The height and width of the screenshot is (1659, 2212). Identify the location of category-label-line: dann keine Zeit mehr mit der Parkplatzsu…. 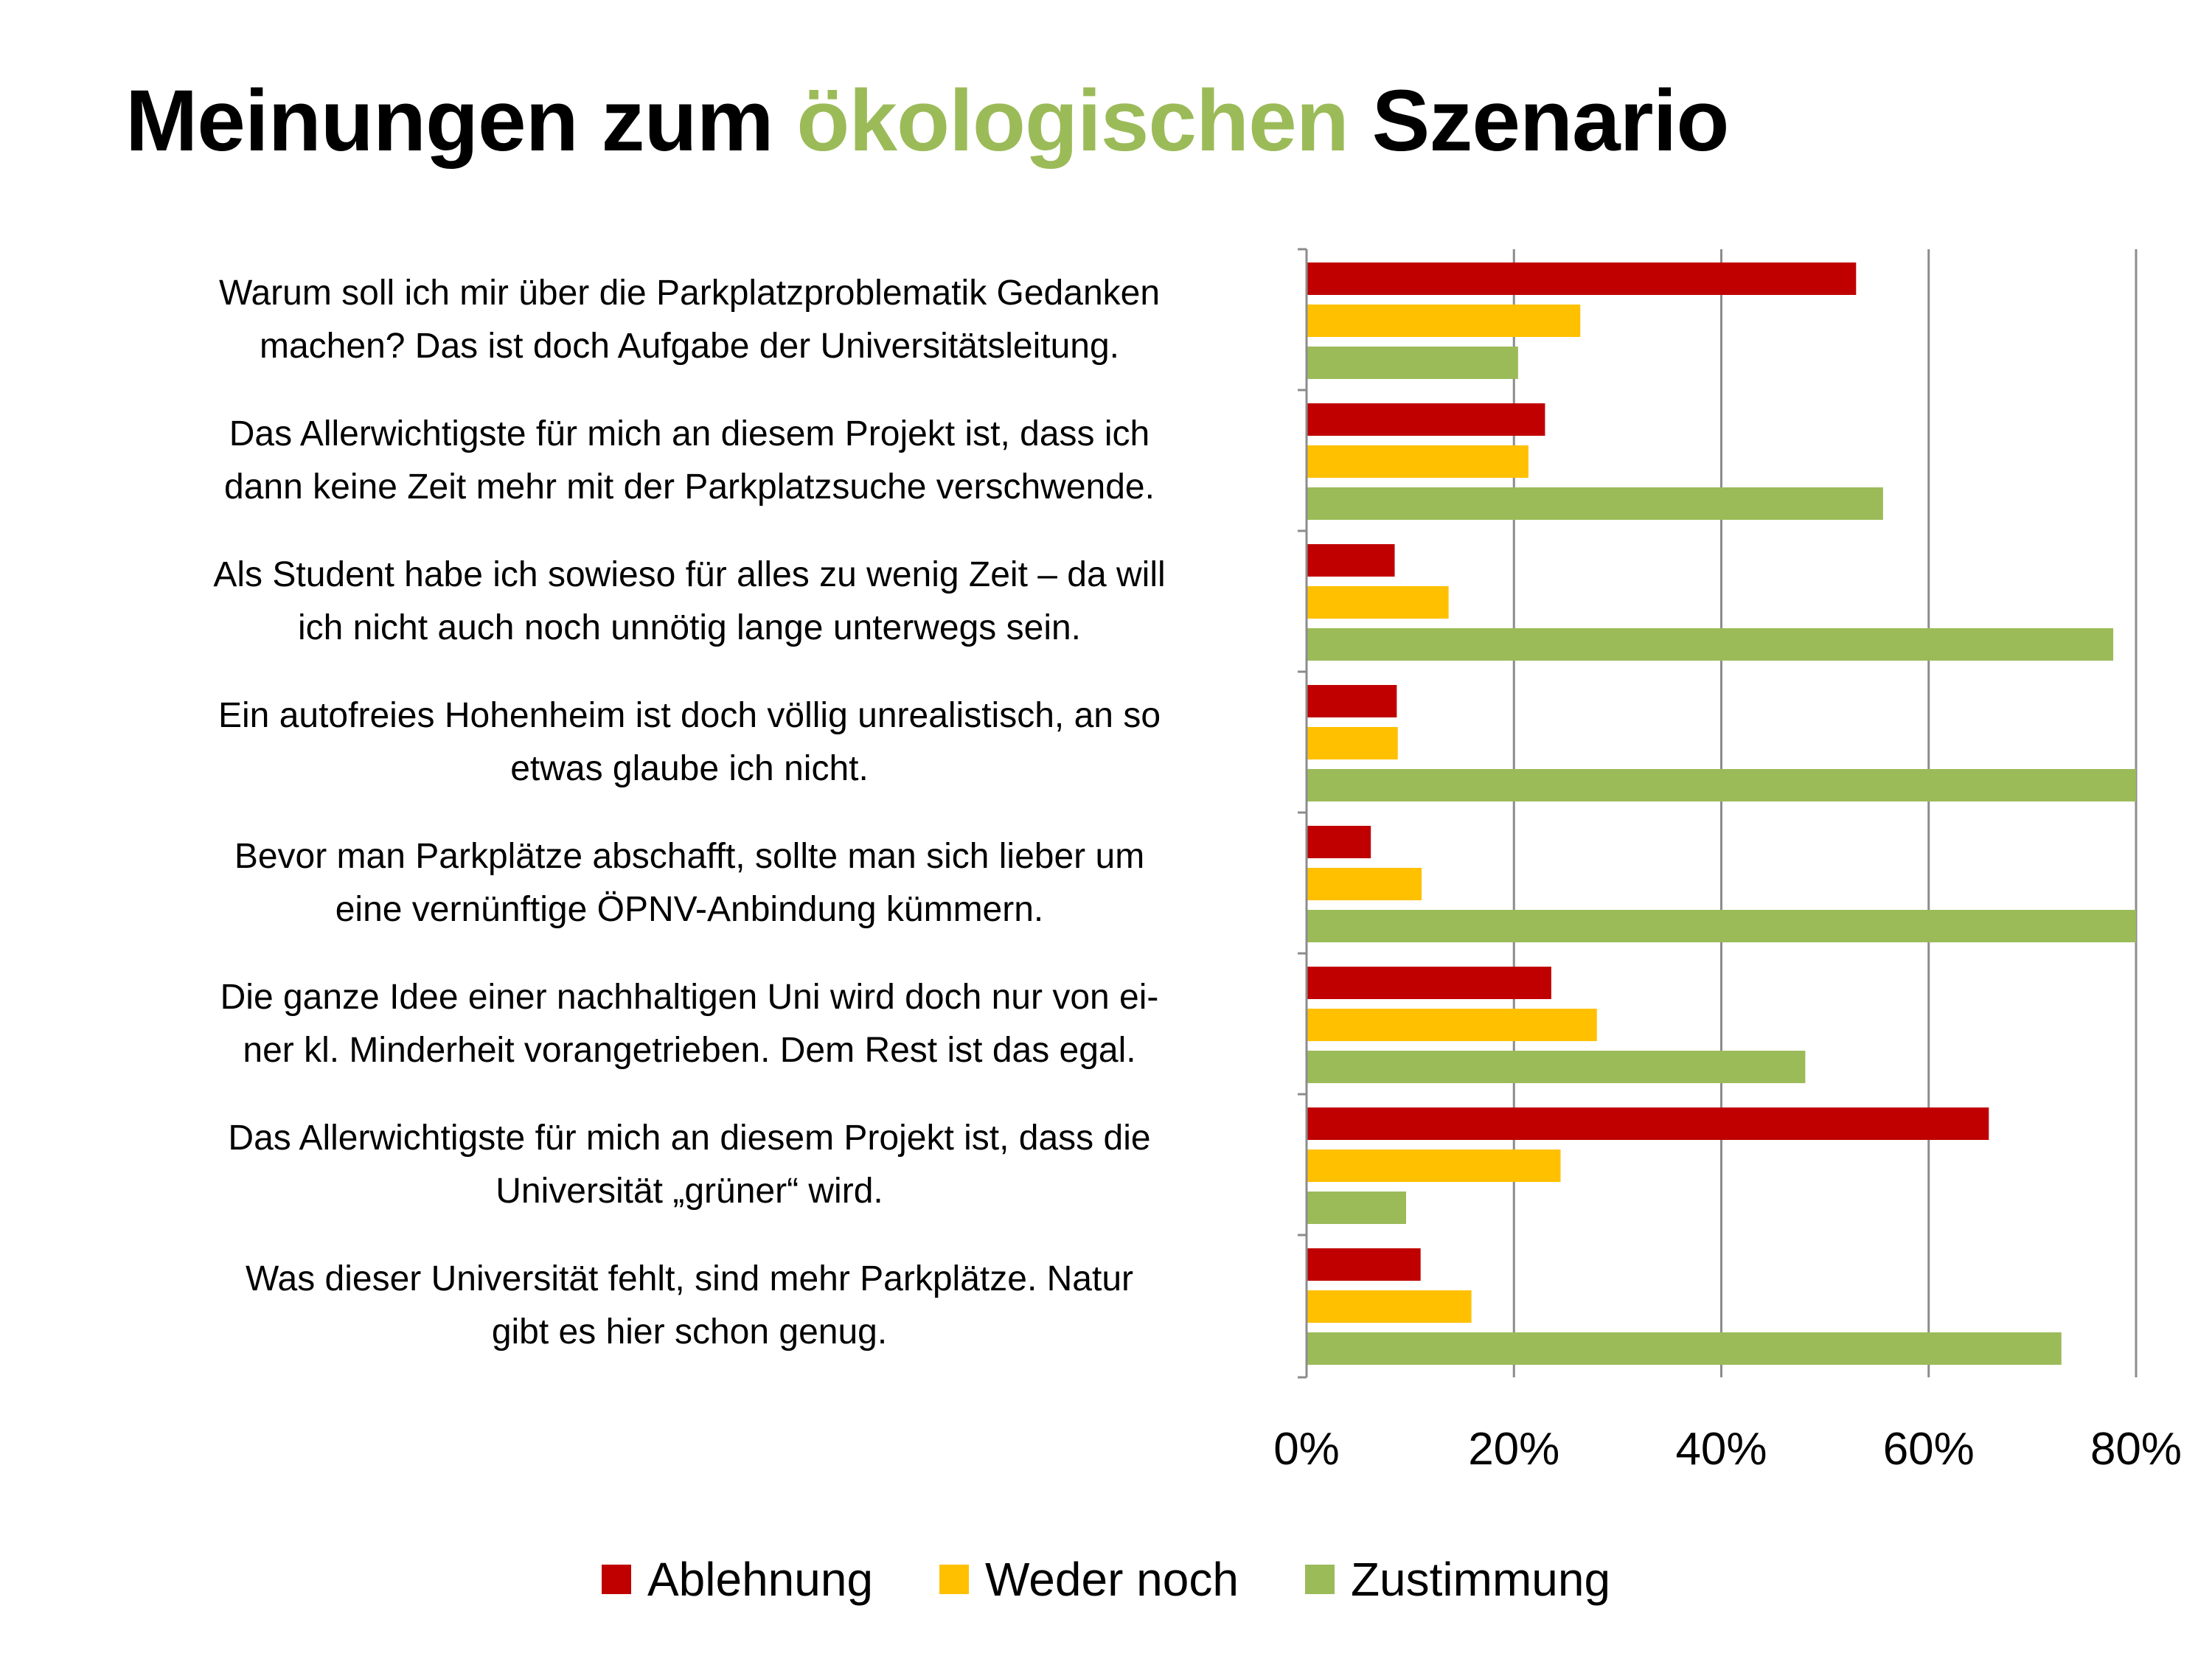
(689, 487).